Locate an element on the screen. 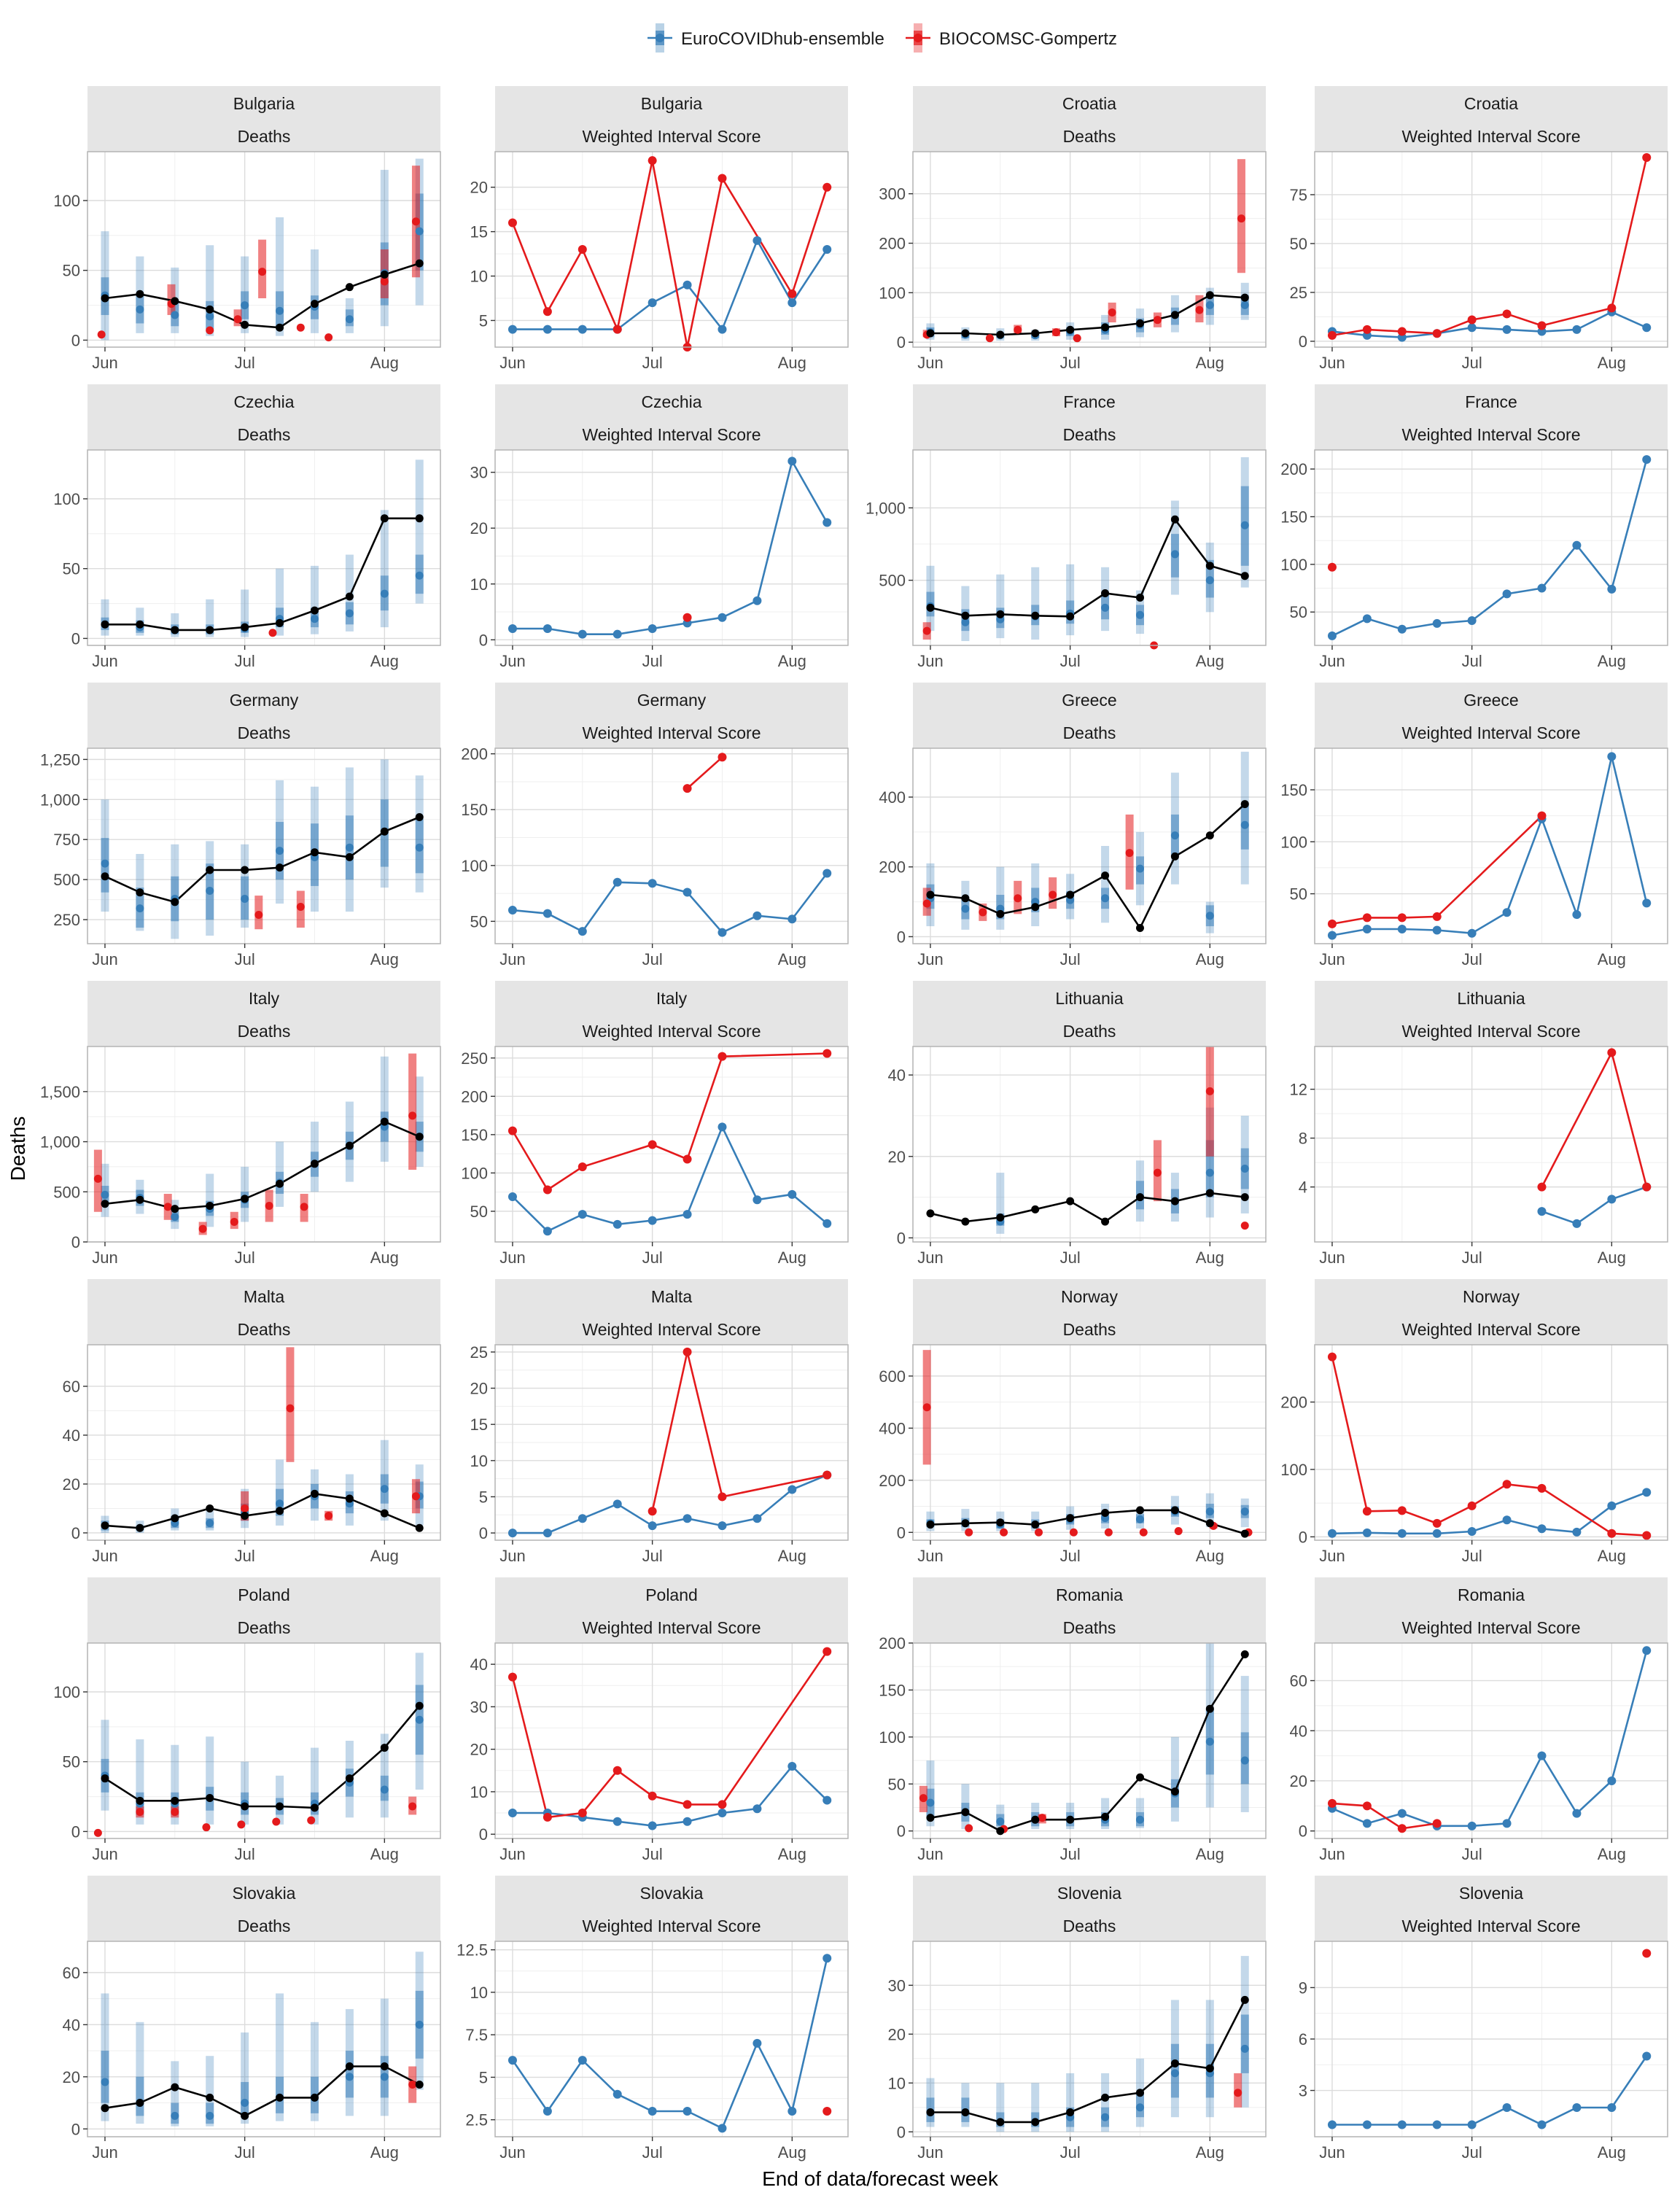 The image size is (1680, 2198). x-axis-label: End of data/forecast week is located at coordinates (880, 2178).